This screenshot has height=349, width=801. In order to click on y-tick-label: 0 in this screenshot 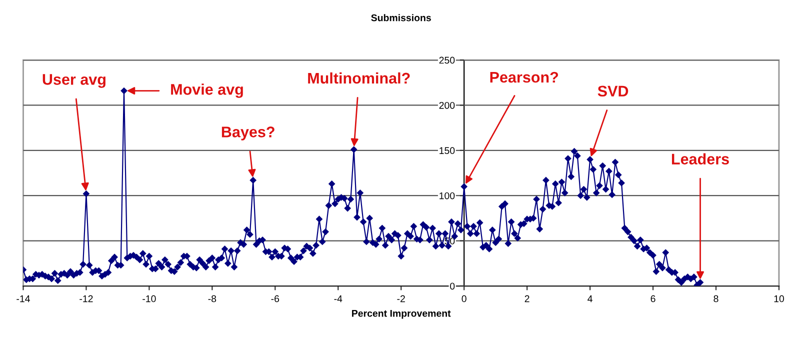, I will do `click(452, 286)`.